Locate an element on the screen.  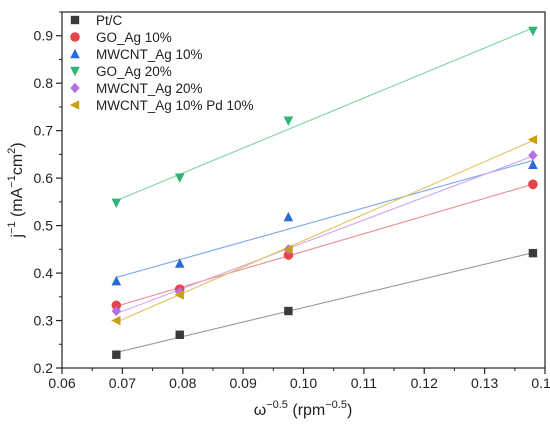
y-axis-label-sup1: −1 is located at coordinates (12, 228).